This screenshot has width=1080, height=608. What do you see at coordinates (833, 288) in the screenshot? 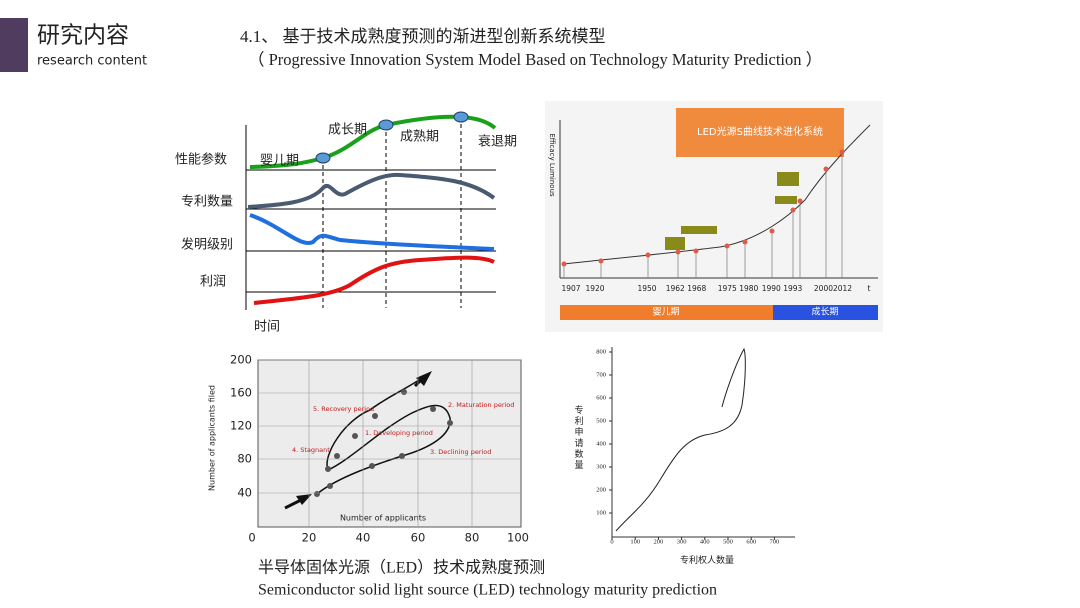
I see `x-tick-label: 20002012` at bounding box center [833, 288].